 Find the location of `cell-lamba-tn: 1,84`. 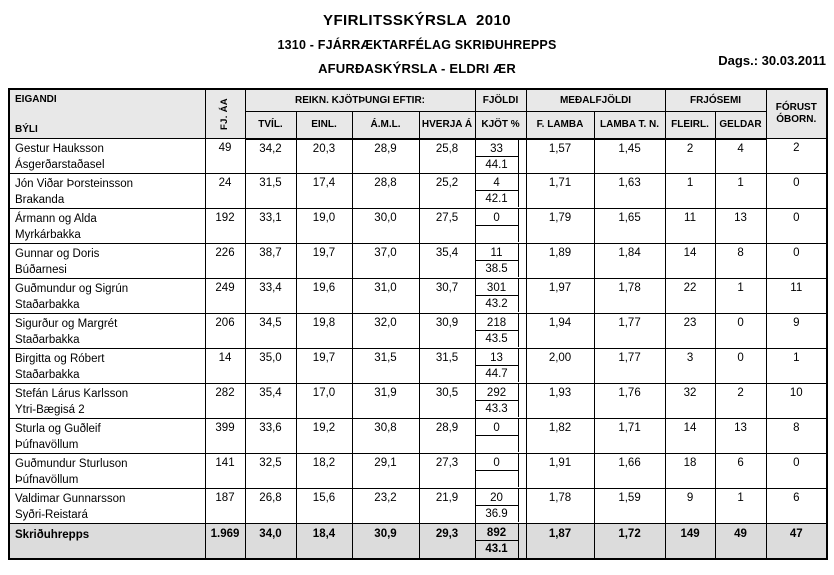

cell-lamba-tn: 1,84 is located at coordinates (629, 261).